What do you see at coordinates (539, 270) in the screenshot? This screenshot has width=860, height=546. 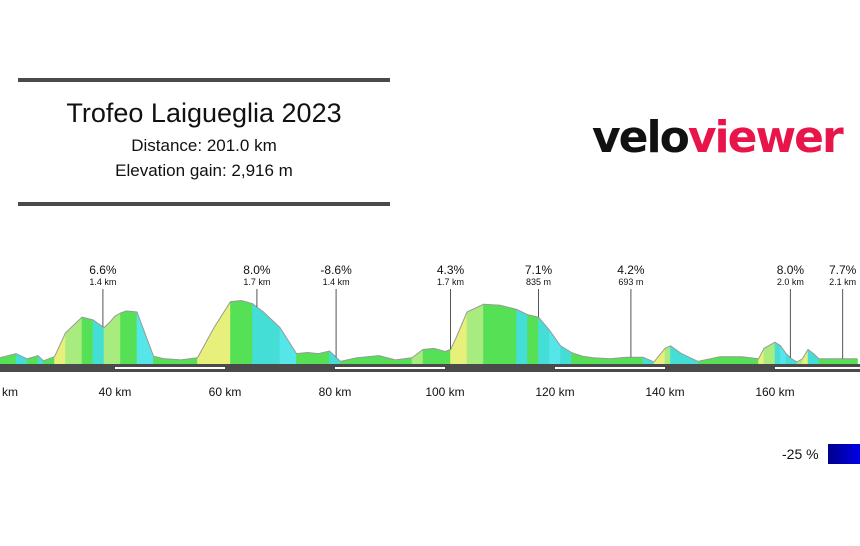 I see `climb-grade-label: 7.1%` at bounding box center [539, 270].